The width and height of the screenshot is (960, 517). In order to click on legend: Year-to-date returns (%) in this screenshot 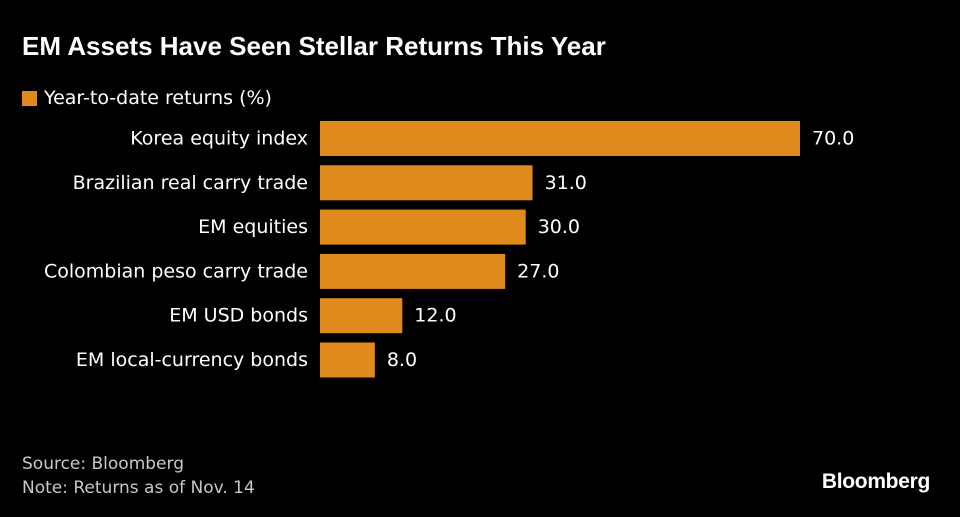, I will do `click(147, 98)`.